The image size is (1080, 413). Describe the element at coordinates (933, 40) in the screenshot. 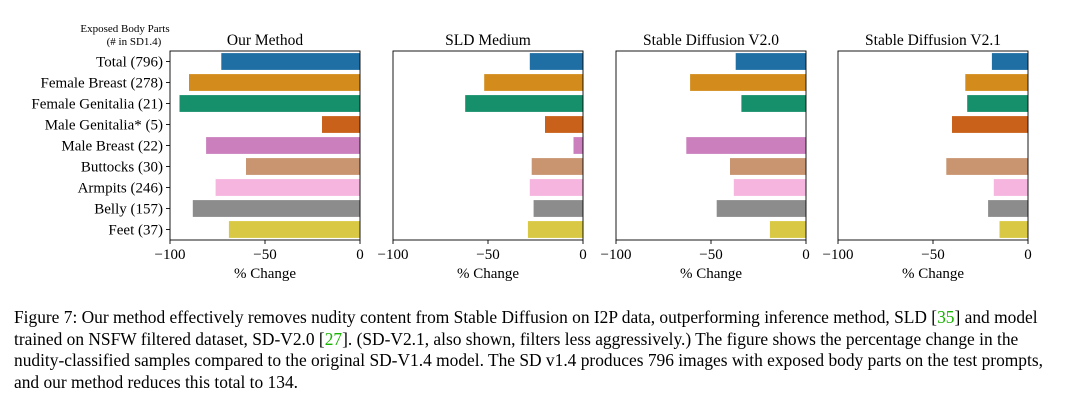

I see `chart-title: Stable Diffusion V2.1` at that location.